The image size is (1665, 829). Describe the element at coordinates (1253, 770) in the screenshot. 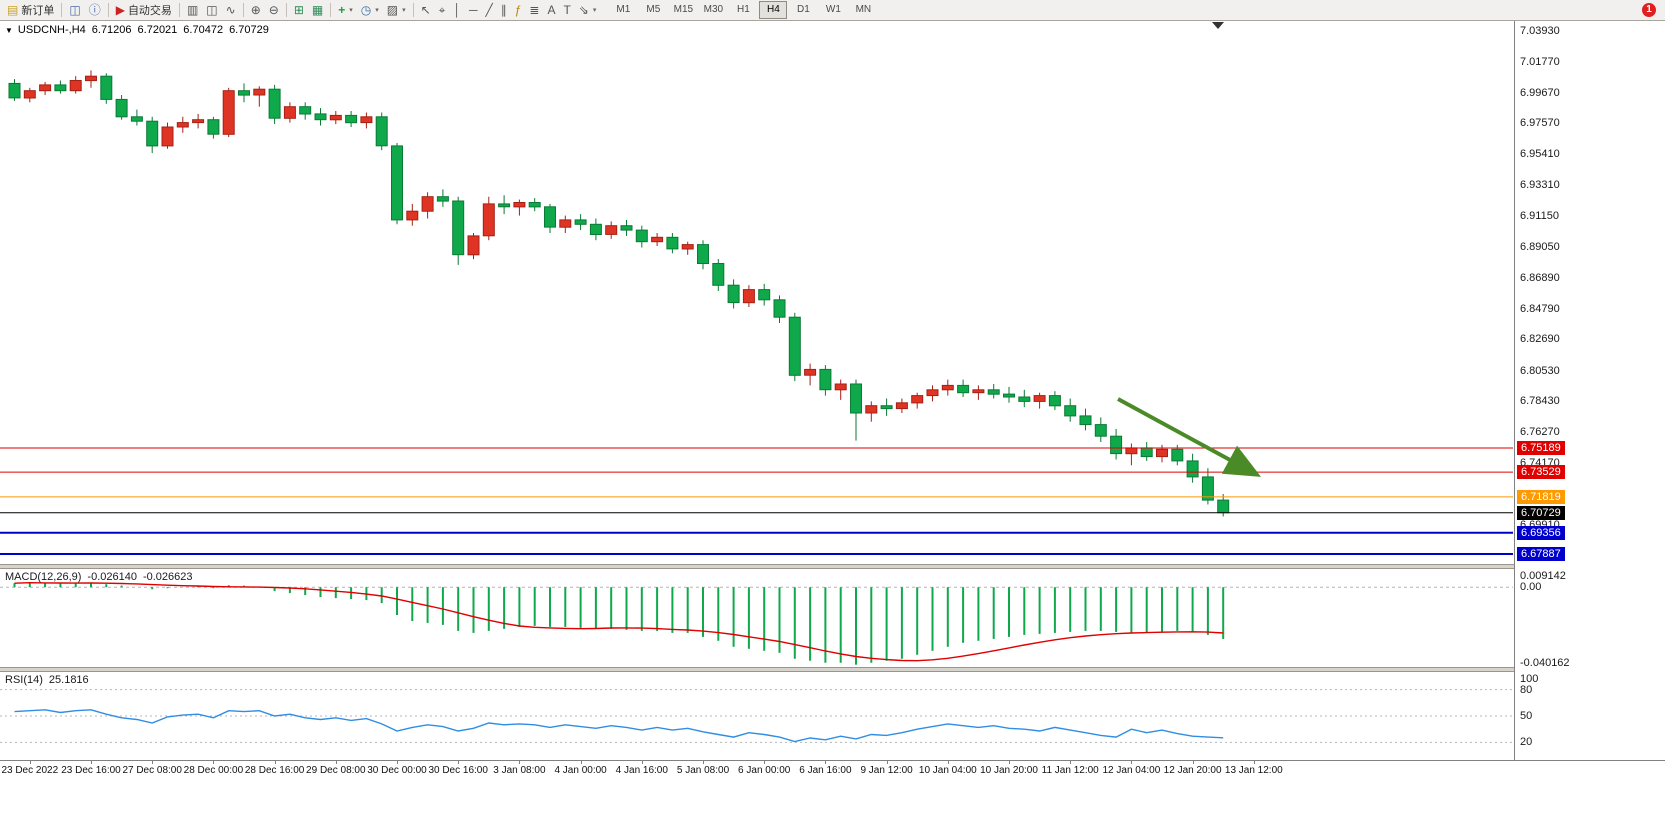

I see `time-axis-label: 13 Jan 12:00` at that location.